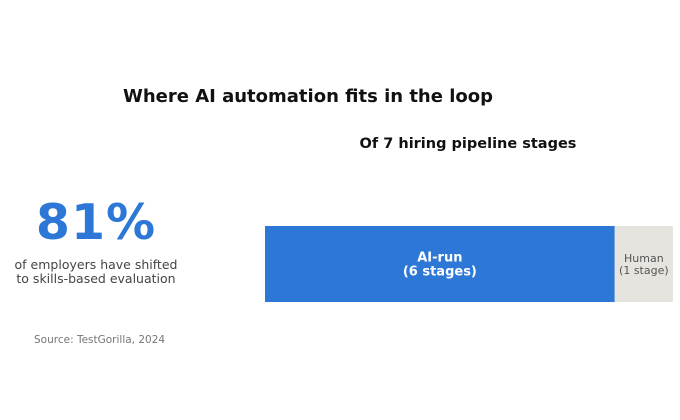  I want to click on bar-label-ai-run: AI-run, so click(439, 258).